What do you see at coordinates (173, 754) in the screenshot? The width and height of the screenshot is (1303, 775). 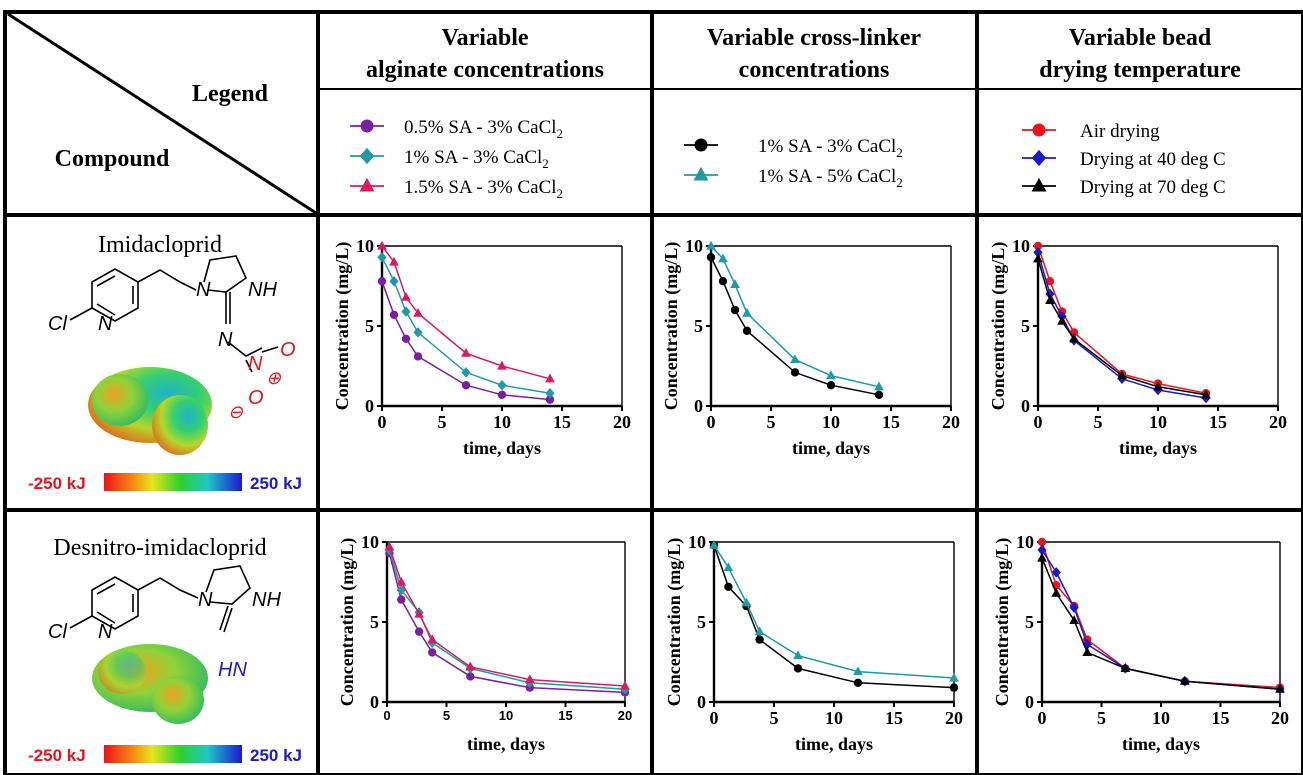 I see `esp-color-scale` at bounding box center [173, 754].